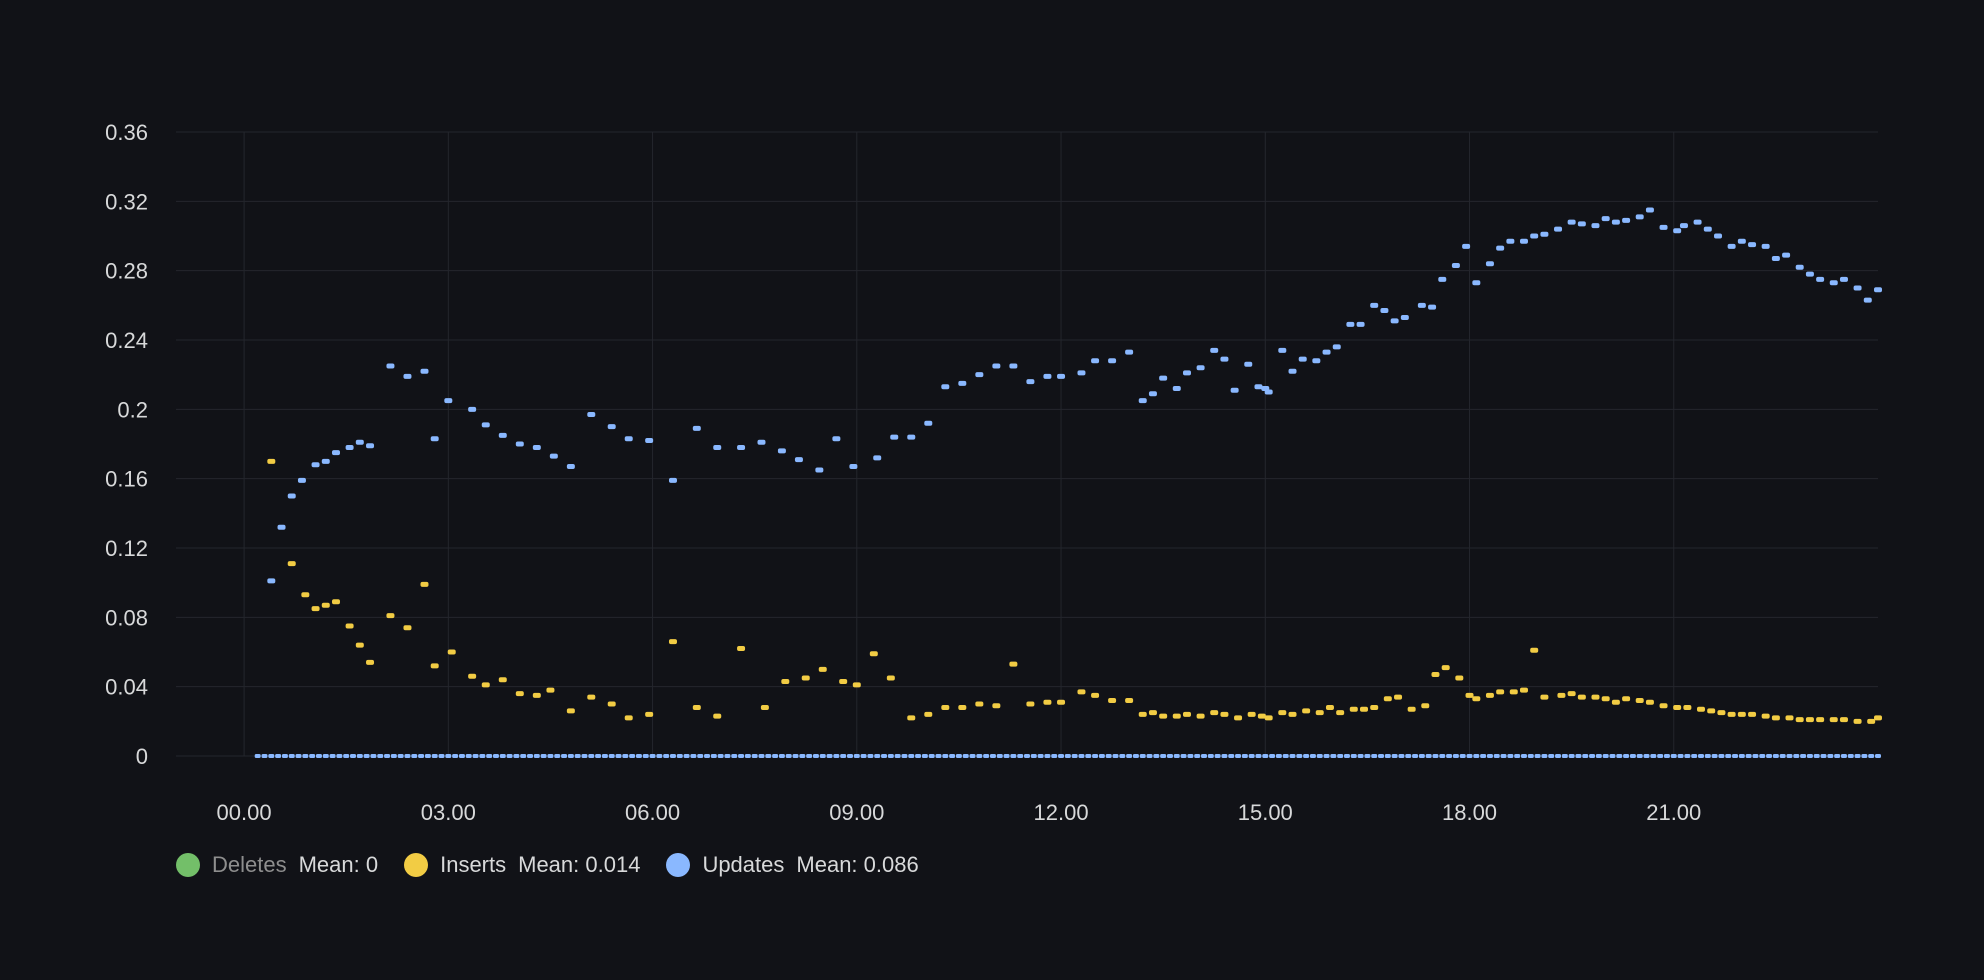  What do you see at coordinates (126, 687) in the screenshot?
I see `y-tick-label: 0.04` at bounding box center [126, 687].